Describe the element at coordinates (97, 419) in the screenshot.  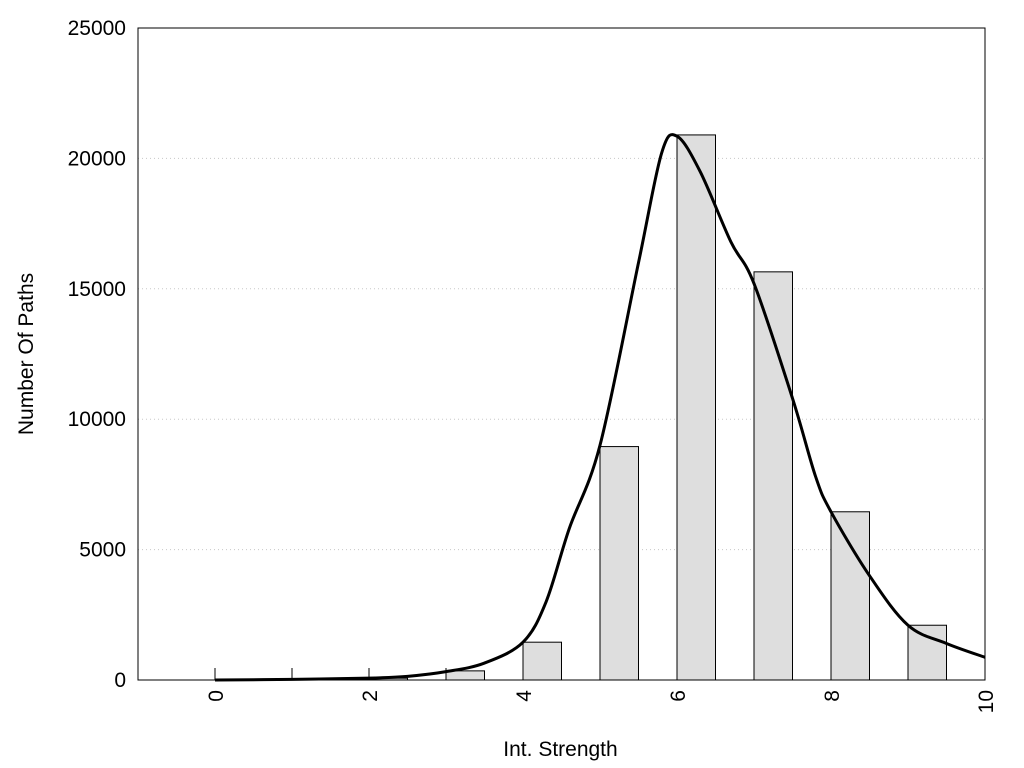
I see `y-tick-label: 10000` at that location.